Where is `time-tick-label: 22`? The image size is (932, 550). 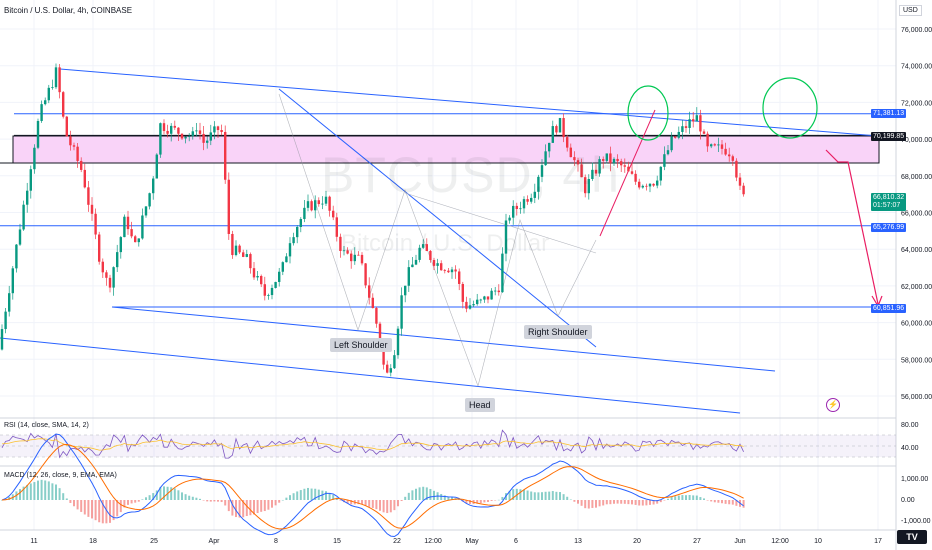
time-tick-label: 22 is located at coordinates (397, 541).